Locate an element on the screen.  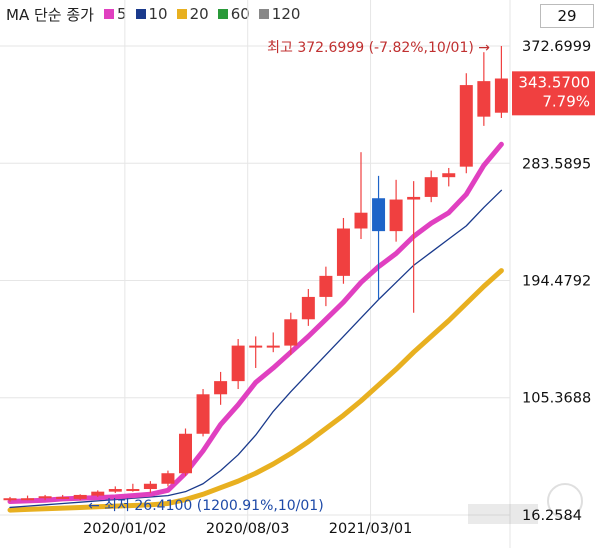
legend: MA 단순 종가 5 10 20 60 120 is located at coordinates (157, 14).